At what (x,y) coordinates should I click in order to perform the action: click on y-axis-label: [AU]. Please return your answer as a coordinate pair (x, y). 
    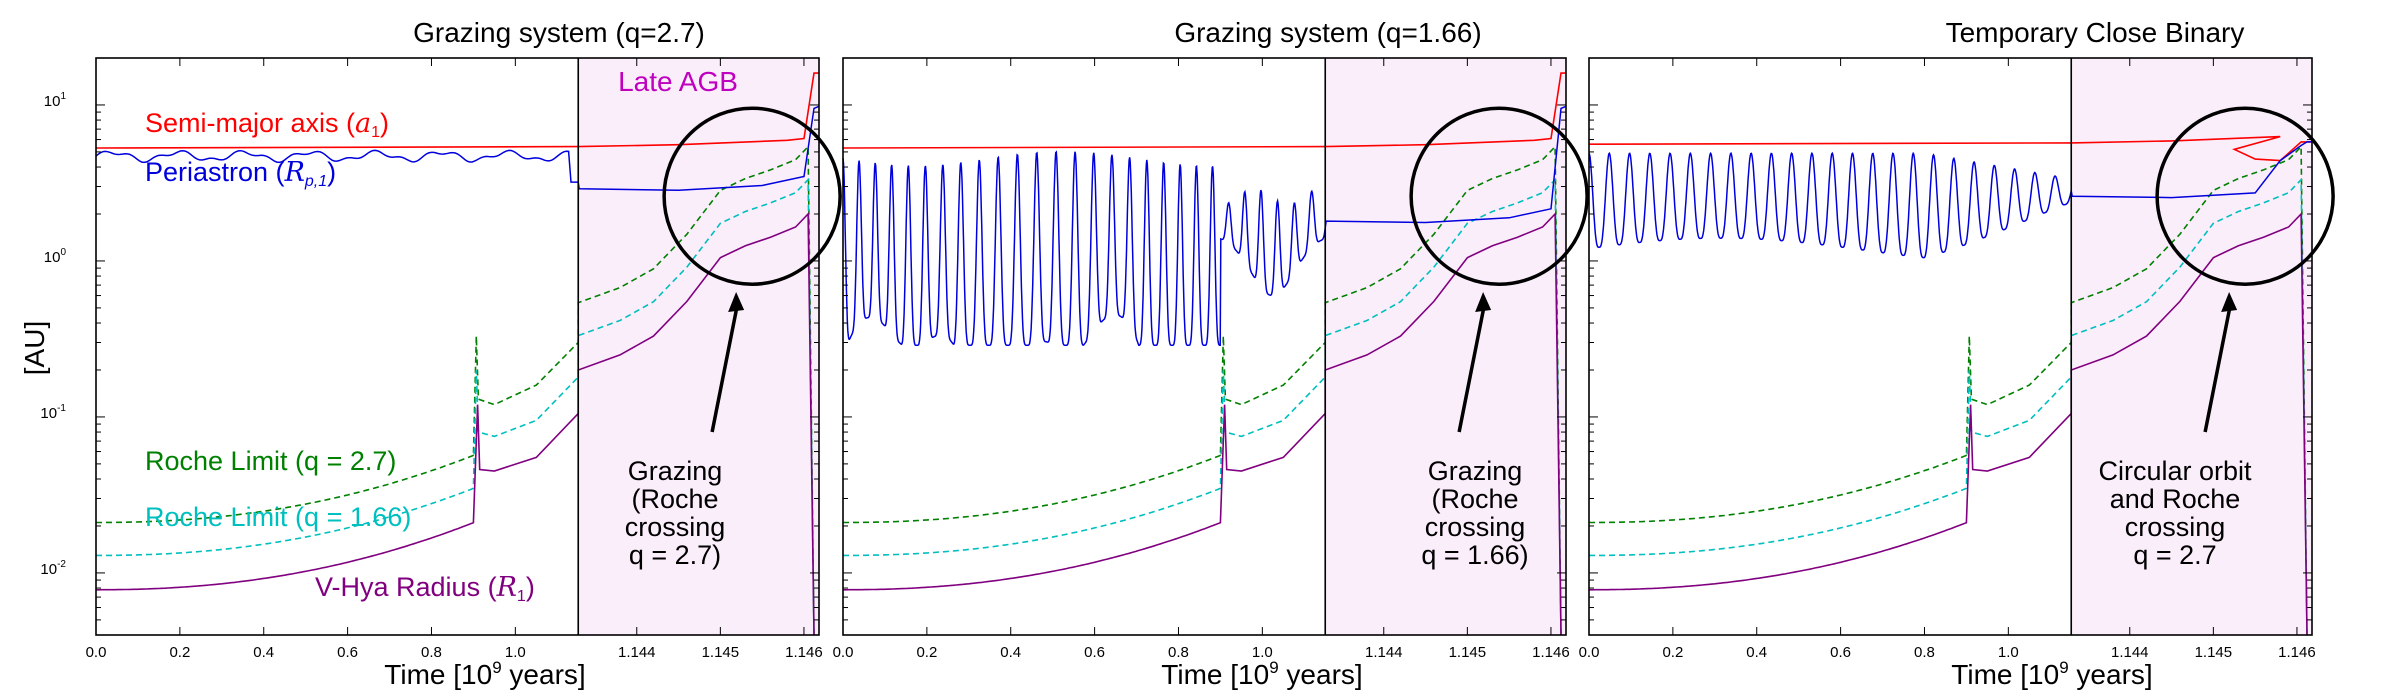
    Looking at the image, I should click on (34, 348).